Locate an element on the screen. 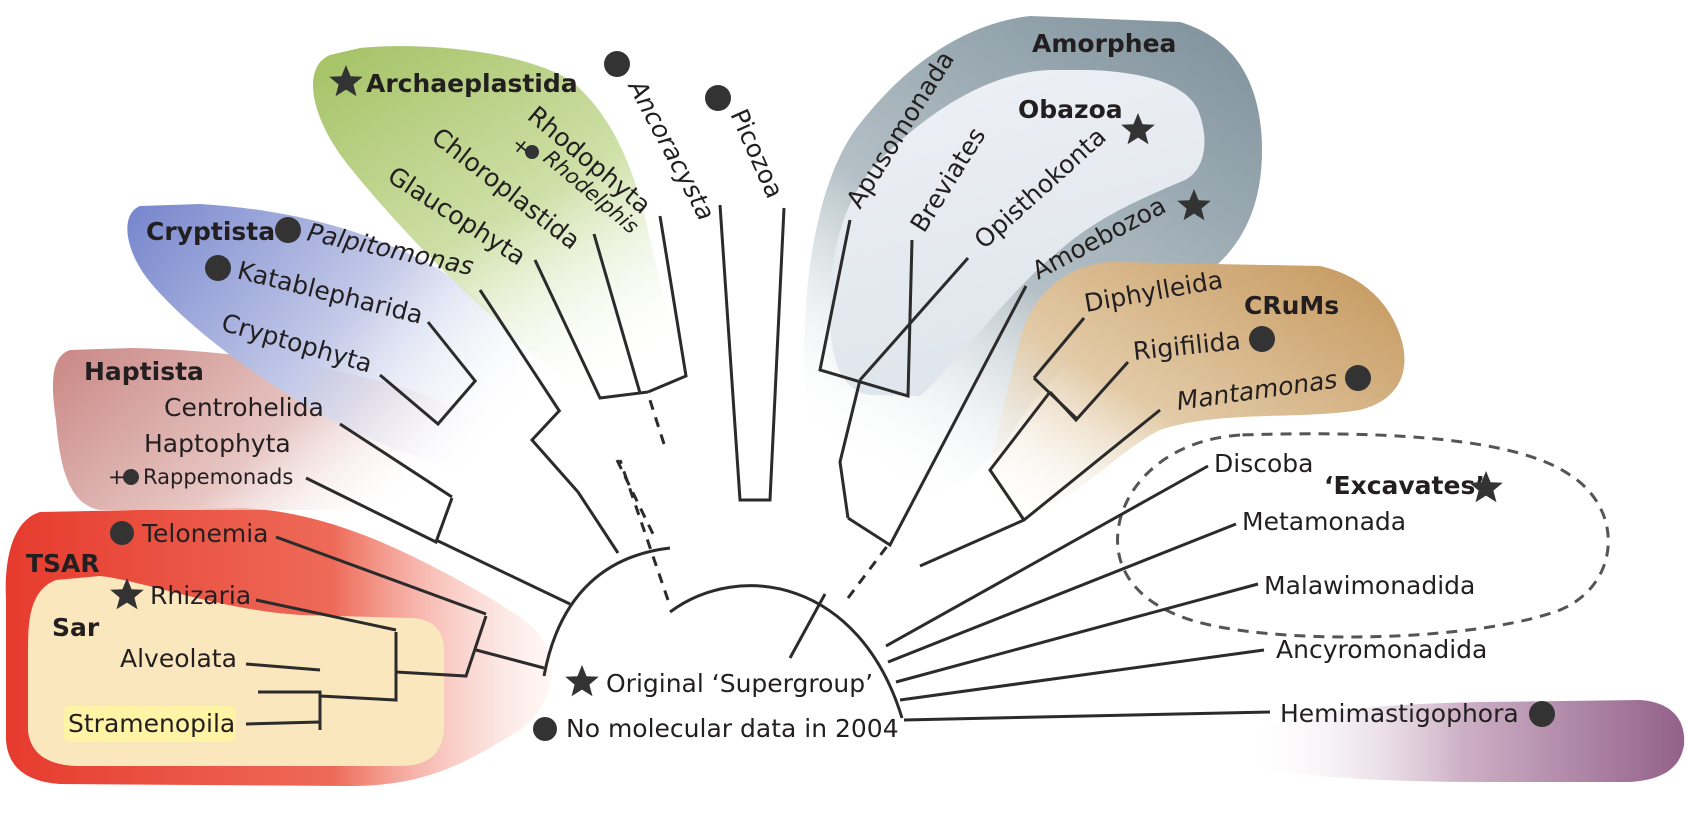 This screenshot has height=830, width=1688. branch-crums-joint is located at coordinates (1020, 456).